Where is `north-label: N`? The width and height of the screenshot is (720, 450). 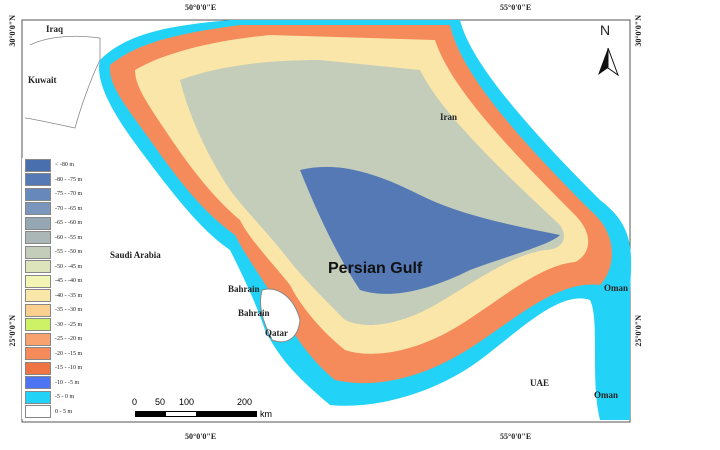
north-label: N is located at coordinates (605, 30).